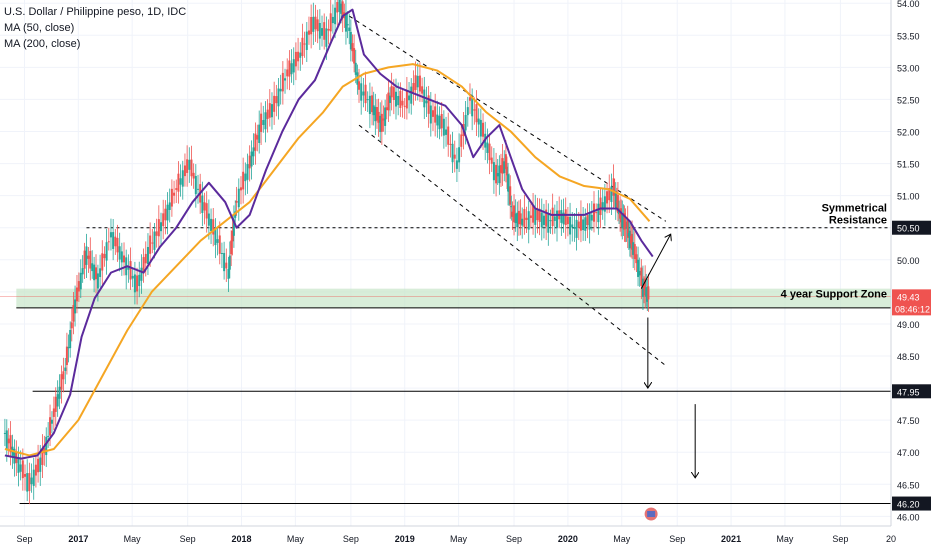 The width and height of the screenshot is (932, 550). What do you see at coordinates (78, 539) in the screenshot?
I see `x-tick-label: 2017` at bounding box center [78, 539].